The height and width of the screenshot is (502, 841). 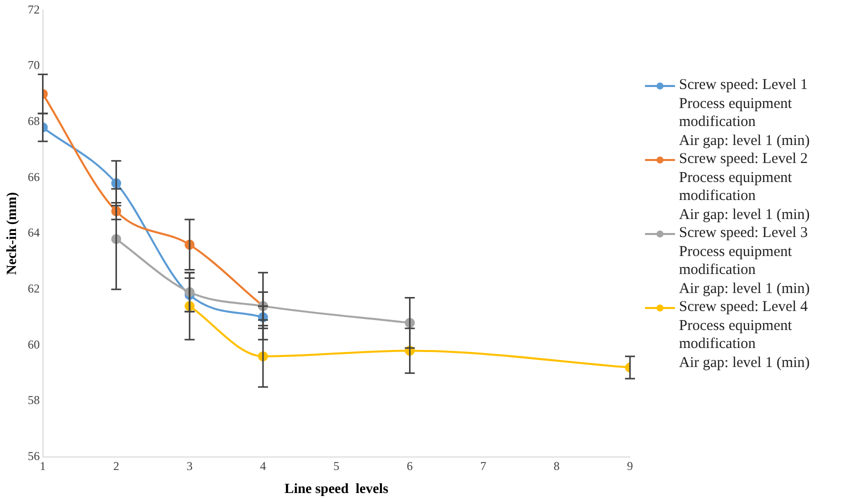 What do you see at coordinates (116, 466) in the screenshot?
I see `x-tick-label: 2` at bounding box center [116, 466].